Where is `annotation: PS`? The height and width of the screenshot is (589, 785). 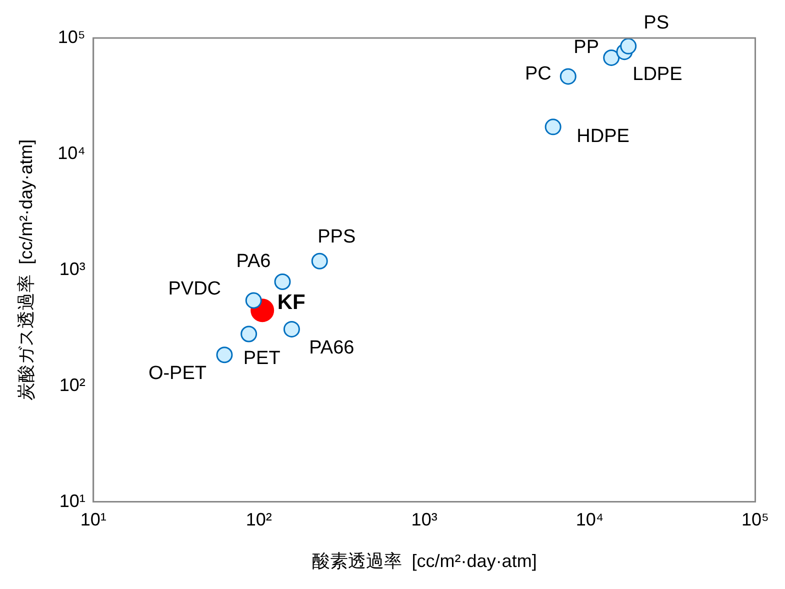
annotation: PS is located at coordinates (657, 23).